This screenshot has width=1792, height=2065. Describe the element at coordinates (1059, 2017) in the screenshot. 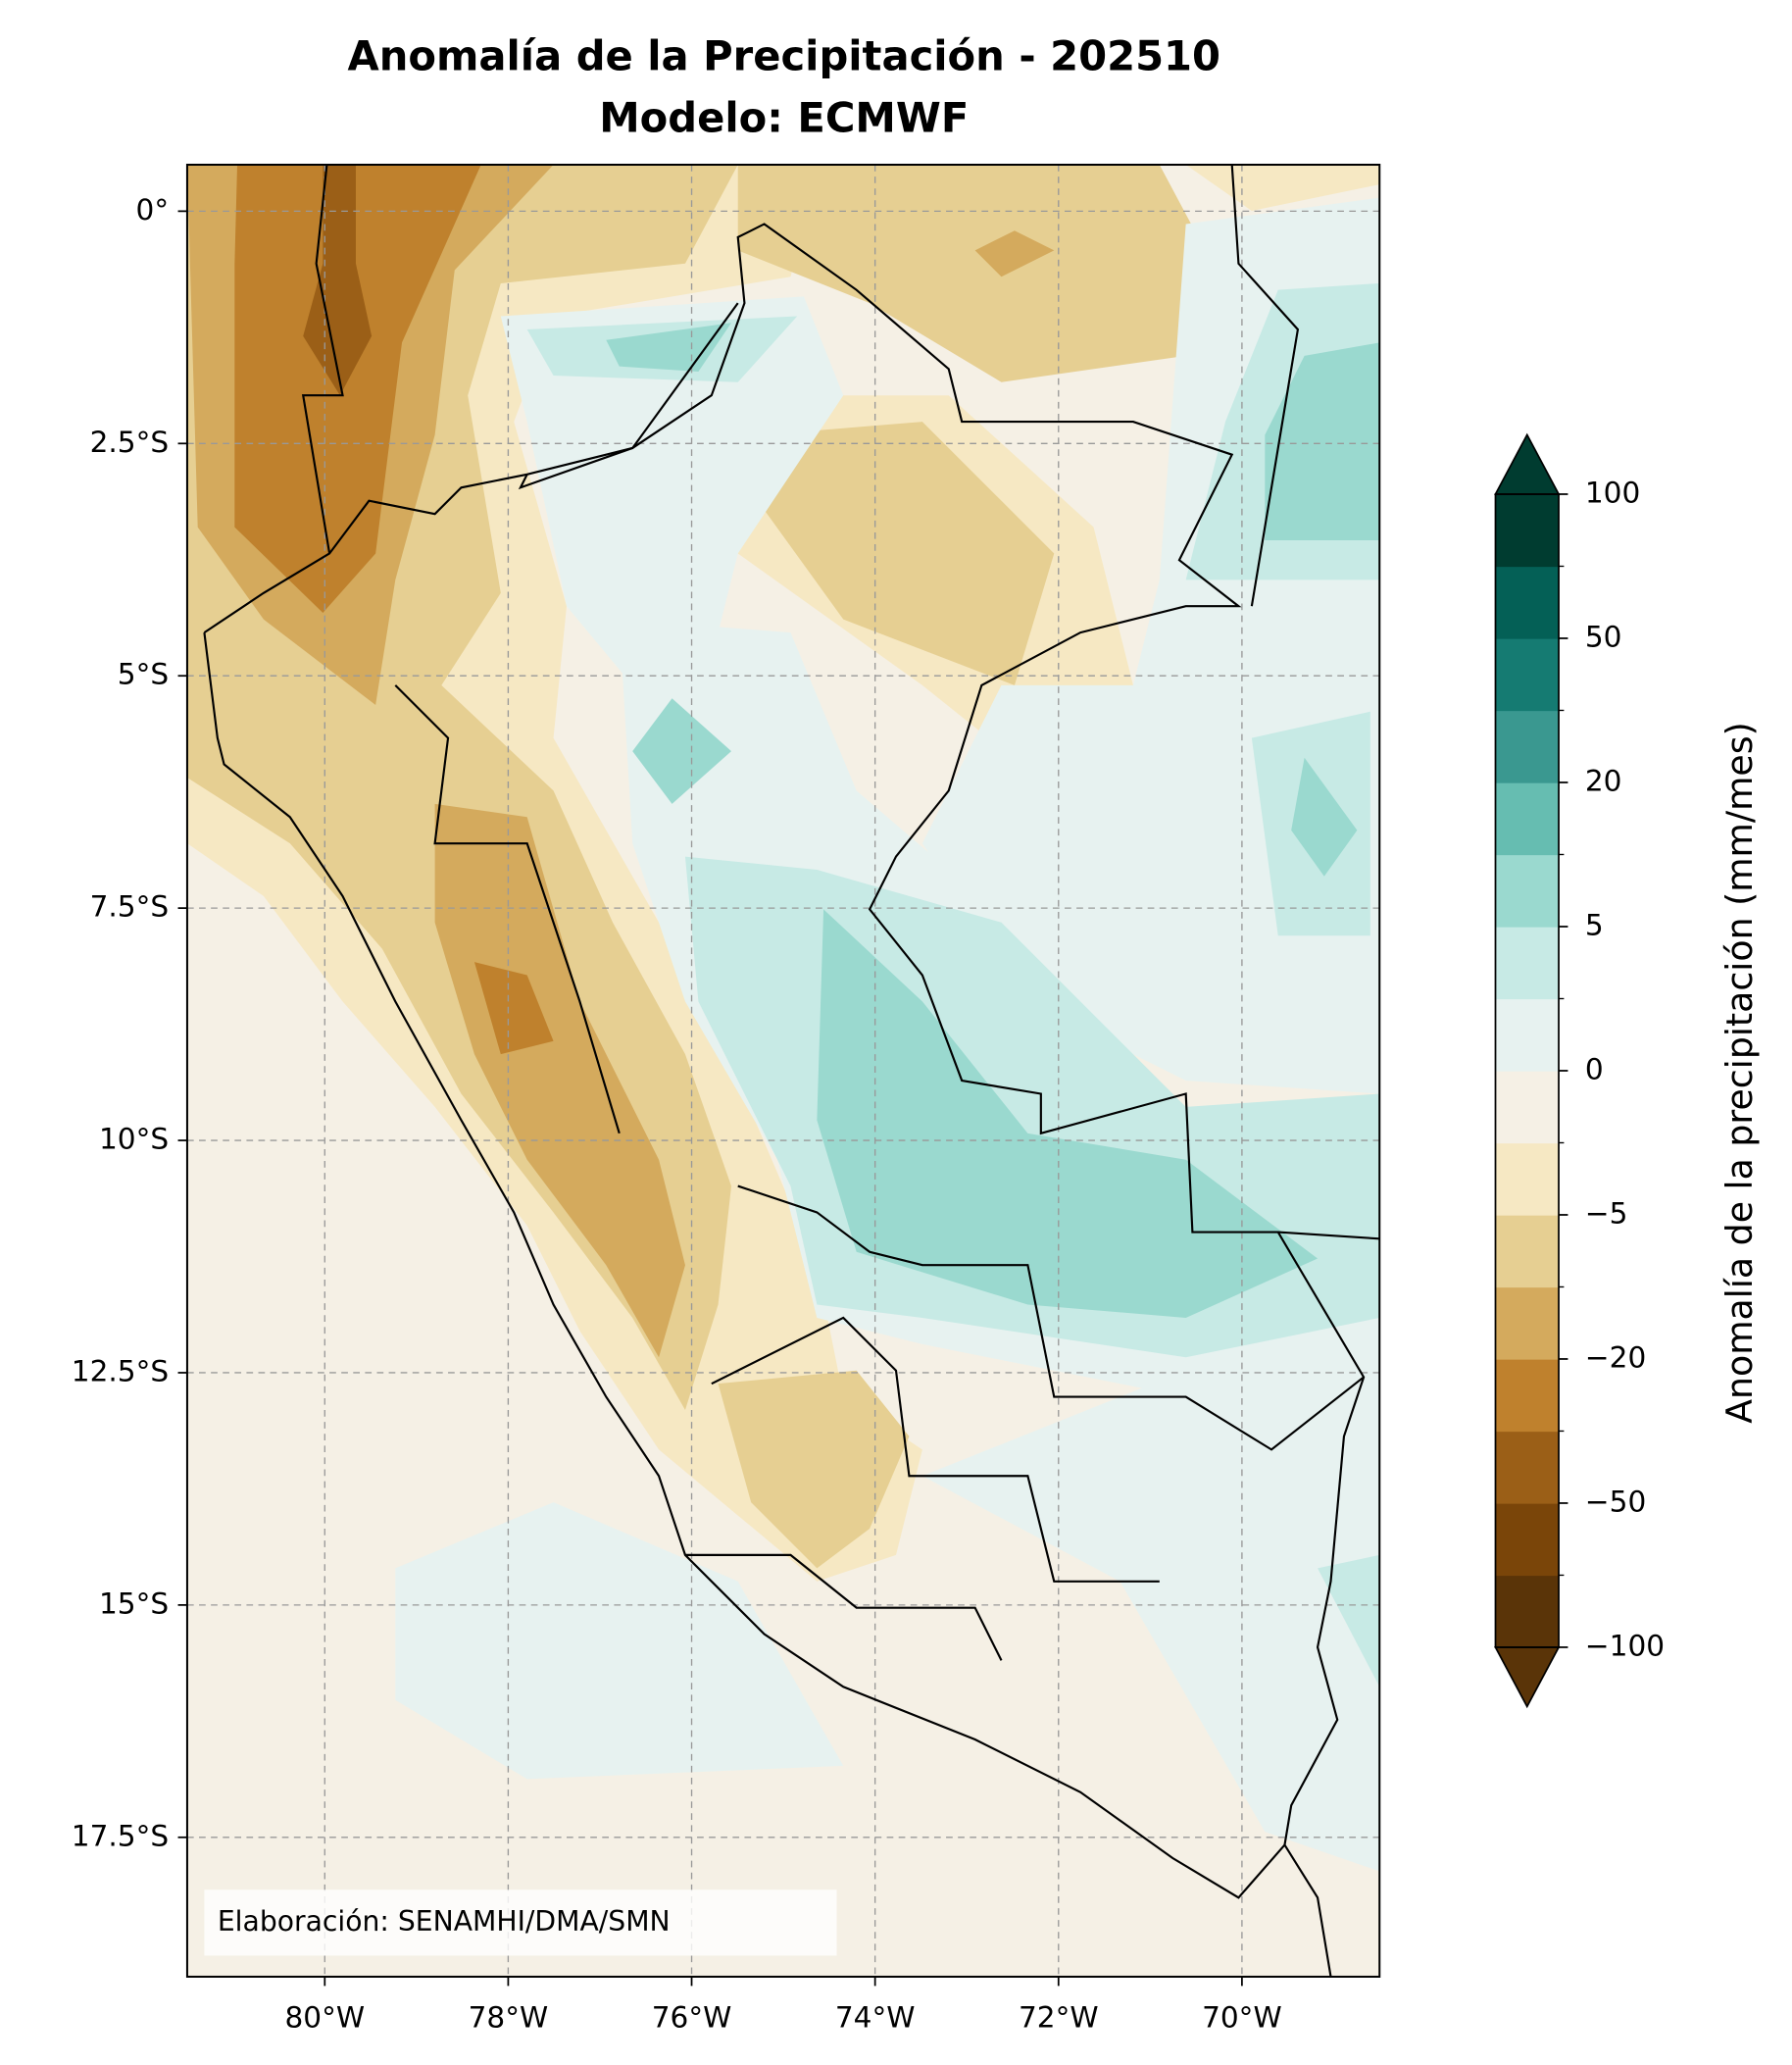

I see `x-tick-label: 72°W` at that location.